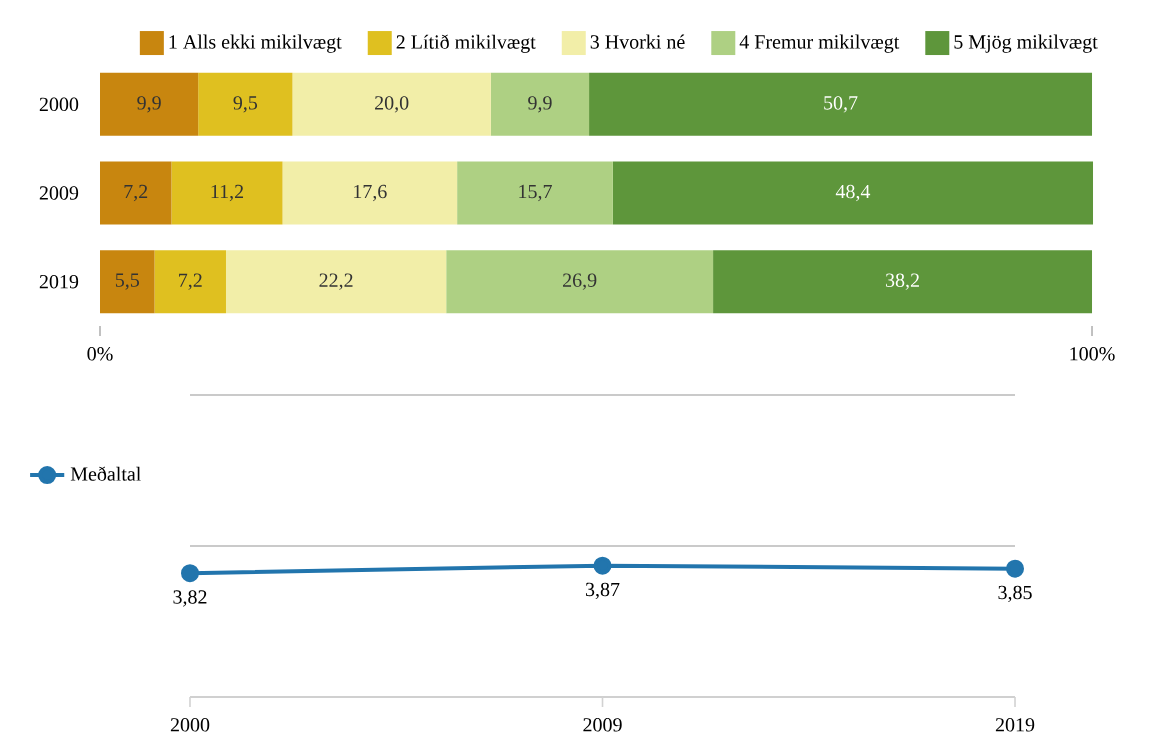 Image resolution: width=1149 pixels, height=743 pixels. I want to click on data-label: 5,5, so click(127, 281).